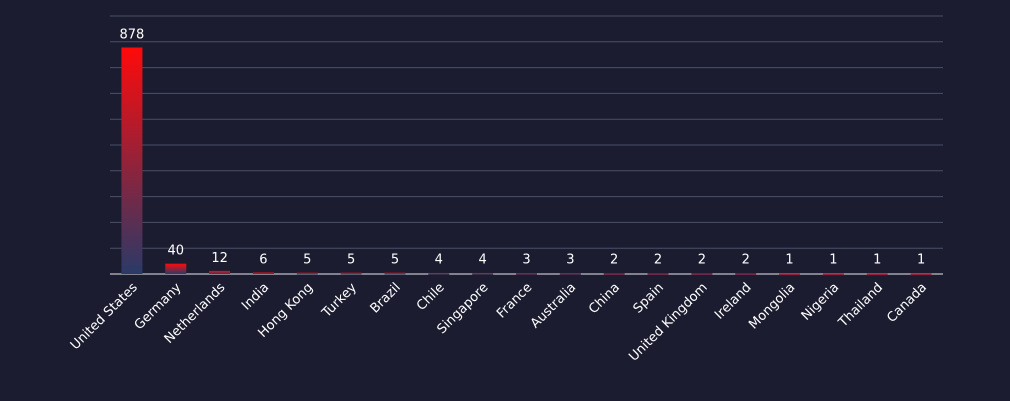 The image size is (1010, 401). I want to click on data-label: 40, so click(175, 251).